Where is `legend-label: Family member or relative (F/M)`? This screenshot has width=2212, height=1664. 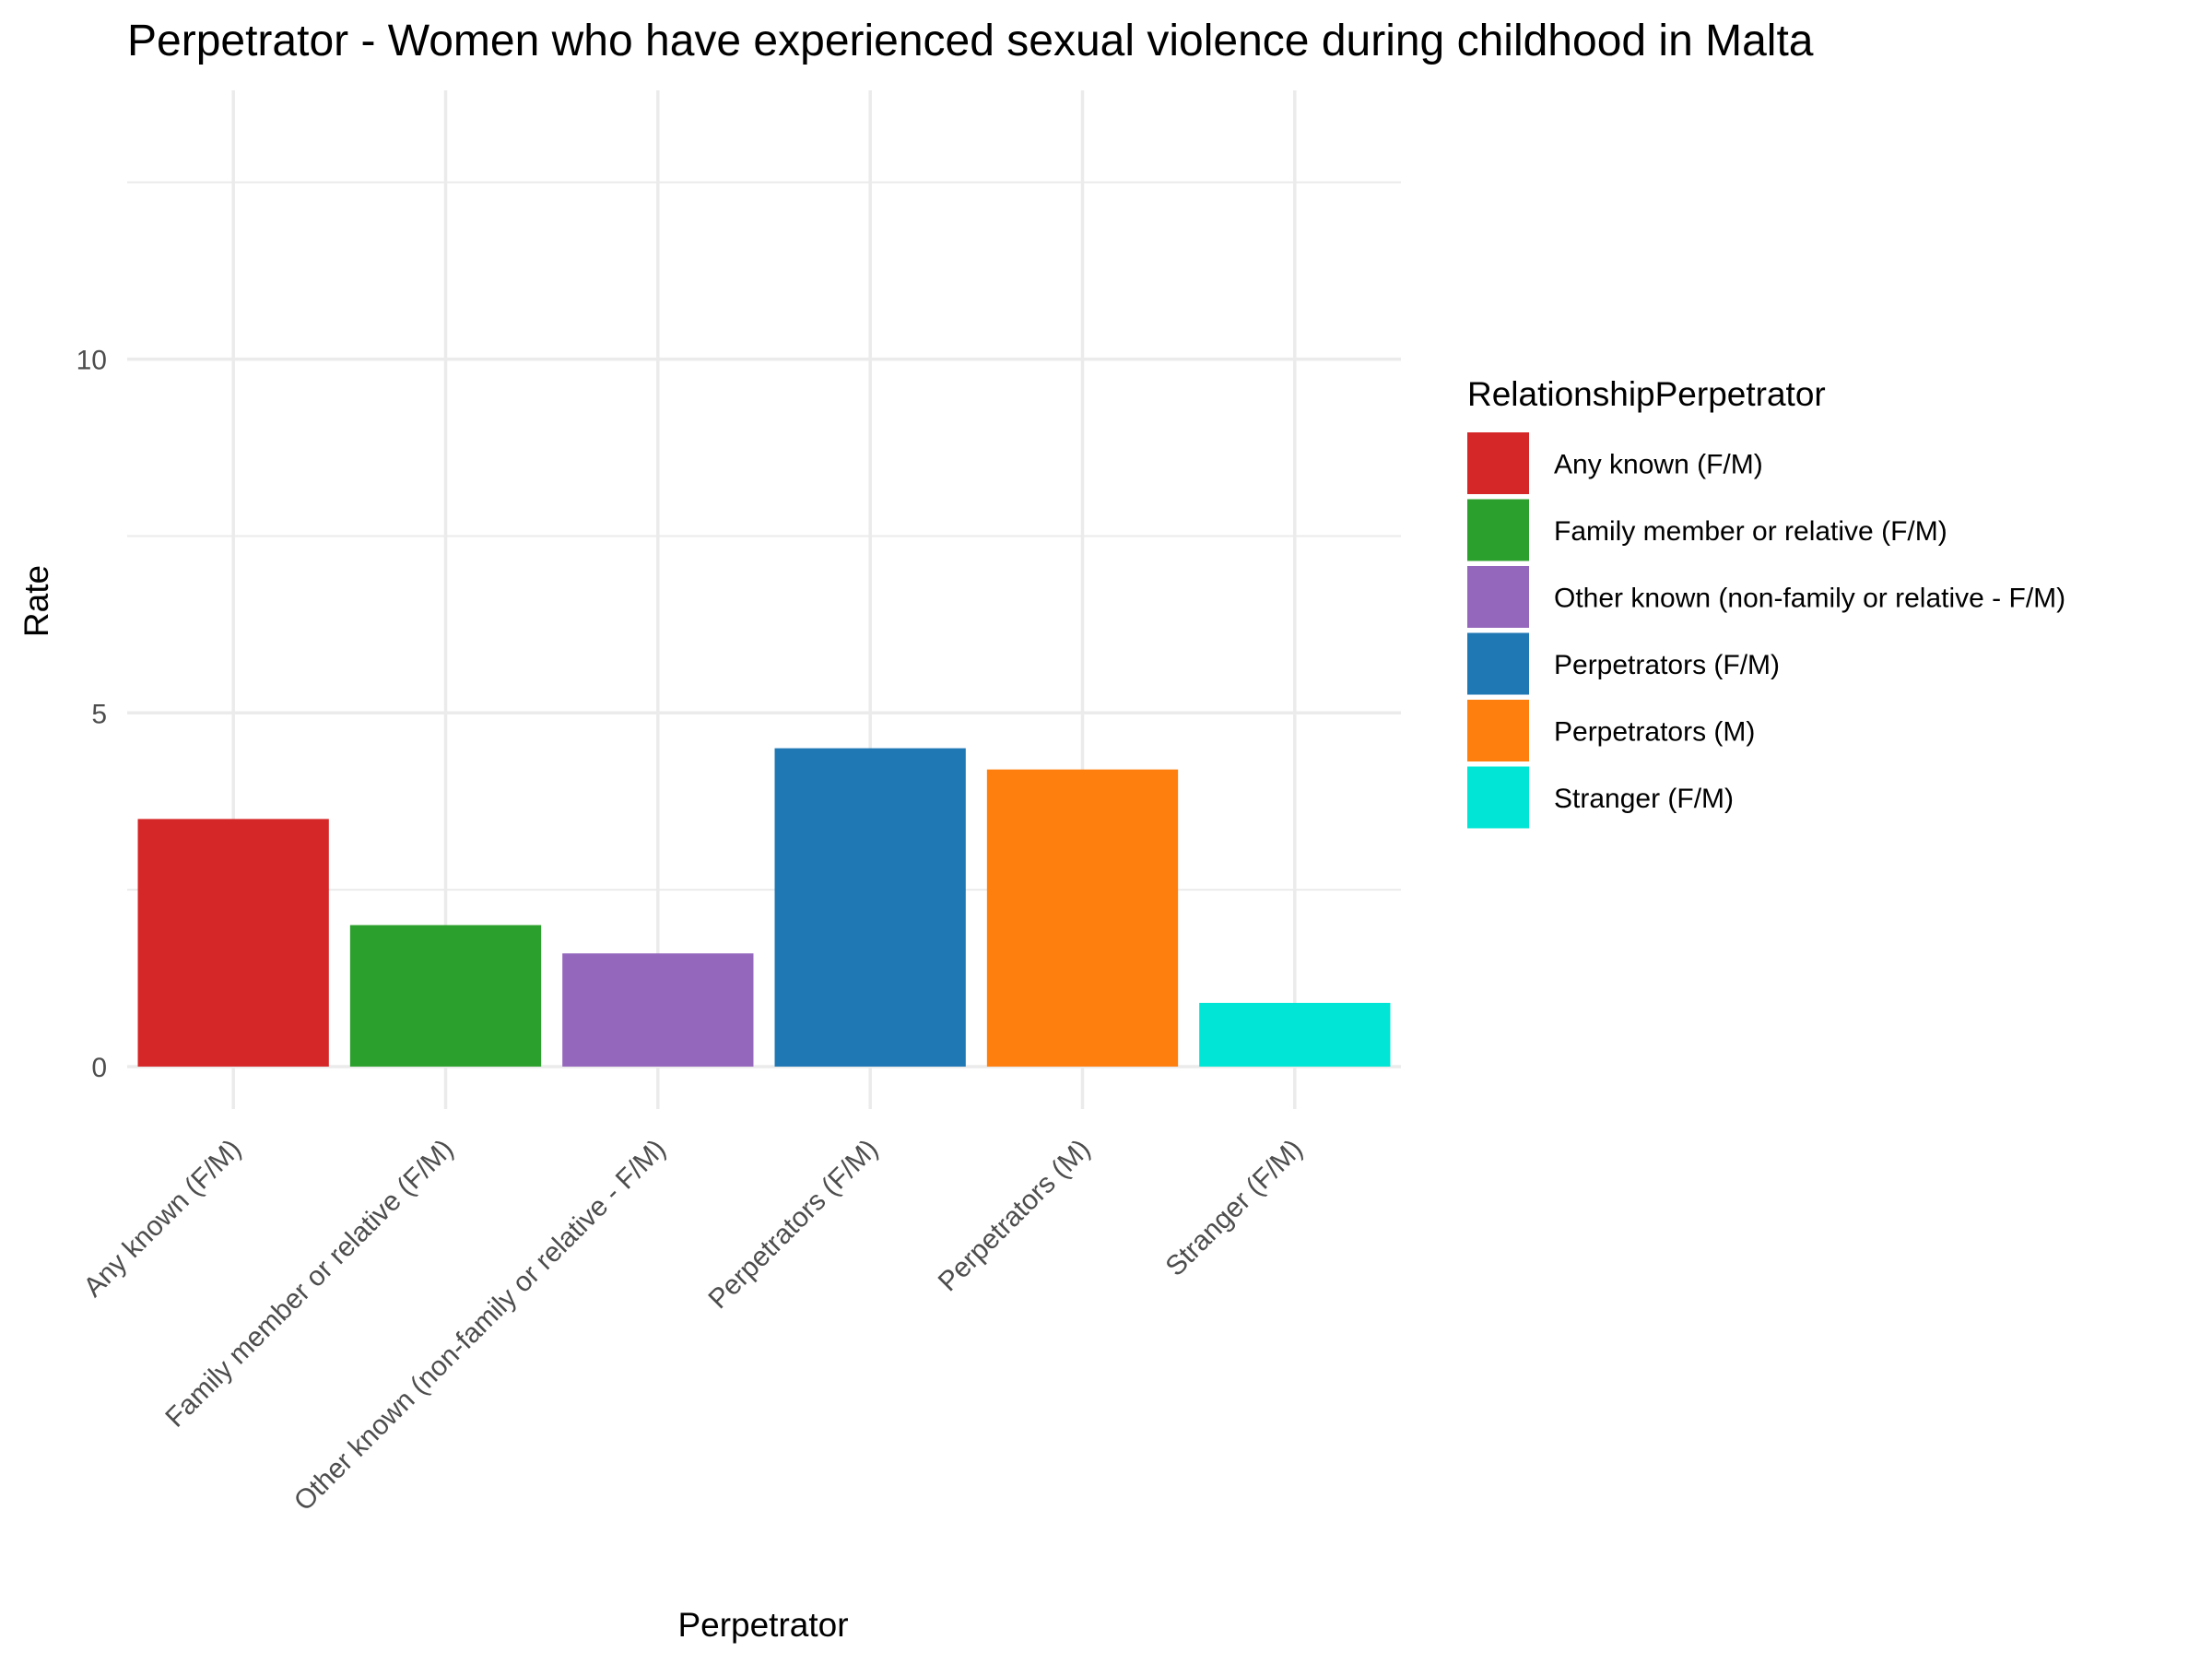
legend-label: Family member or relative (F/M) is located at coordinates (1750, 531).